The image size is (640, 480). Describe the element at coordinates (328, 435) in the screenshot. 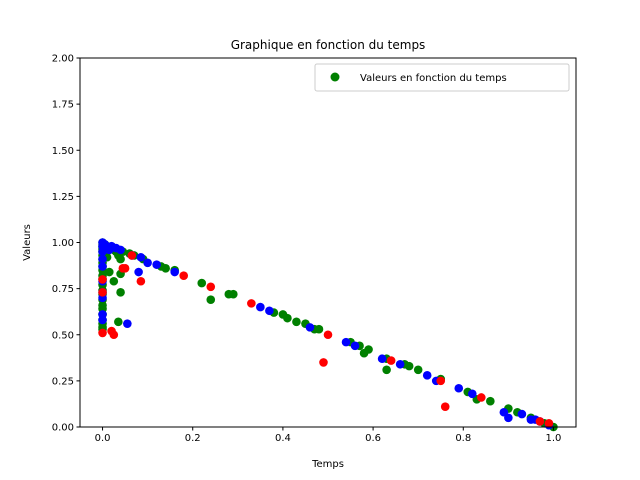

I see `x-axis: 0.0 0.2 0.4 0.6 0.8 1.0` at that location.